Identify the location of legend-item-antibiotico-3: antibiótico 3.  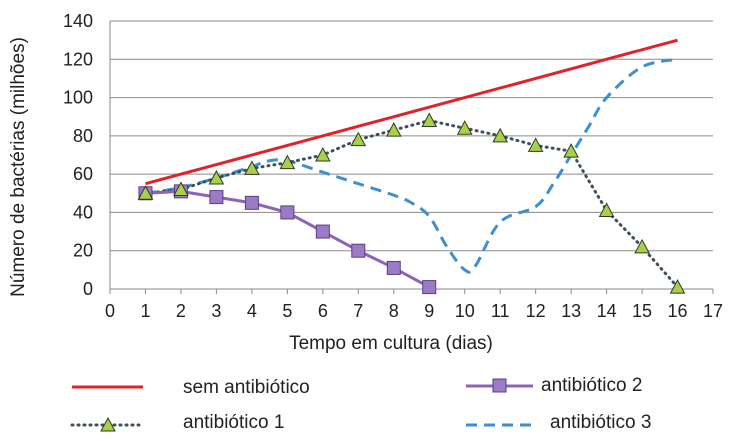
(558, 422).